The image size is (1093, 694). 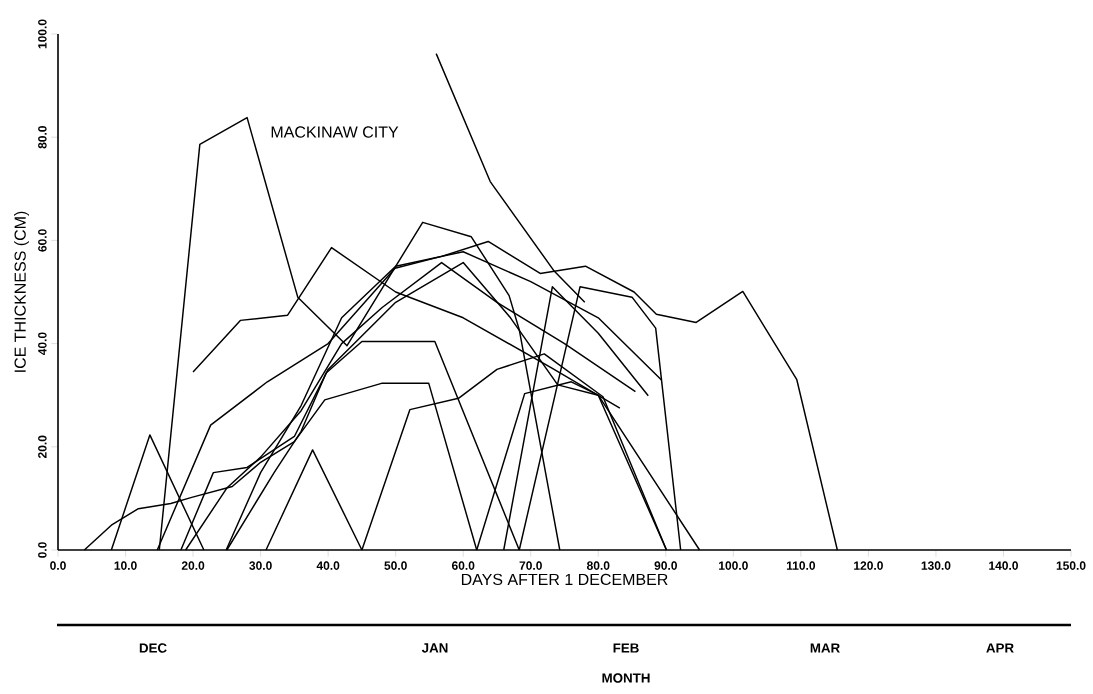 I want to click on x-tick-label: 30.0, so click(x=260, y=565).